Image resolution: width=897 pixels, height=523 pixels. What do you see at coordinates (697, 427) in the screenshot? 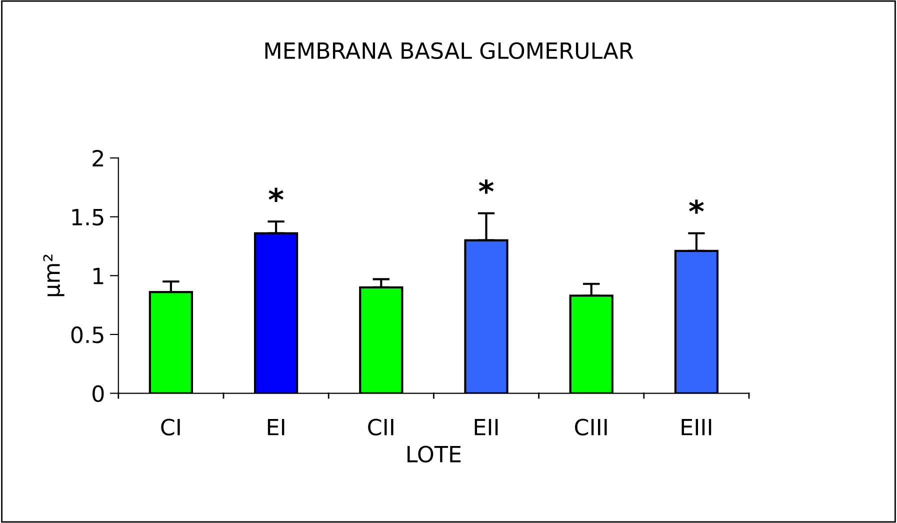
I see `x-tick-label: EIII` at bounding box center [697, 427].